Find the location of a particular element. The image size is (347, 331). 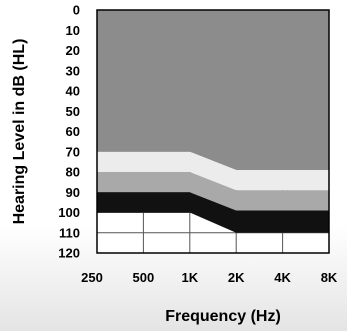

x-axis-title: Frequency (Hz) is located at coordinates (223, 316).